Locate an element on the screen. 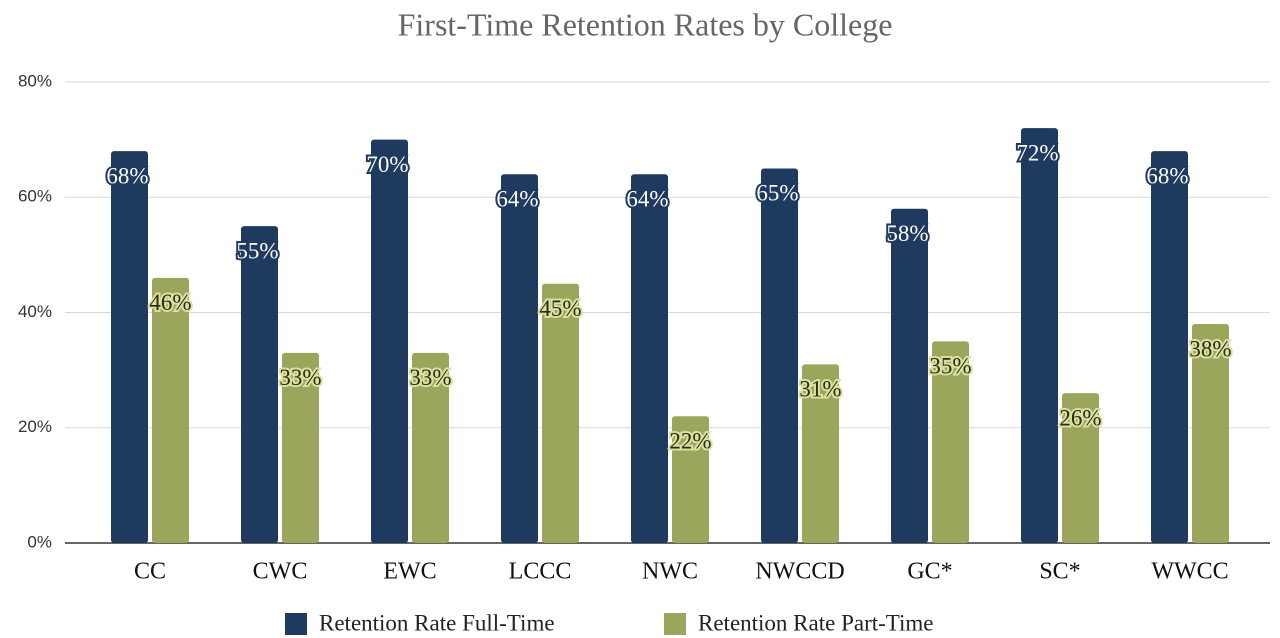 The width and height of the screenshot is (1280, 638). value-label: 26% is located at coordinates (1080, 417).